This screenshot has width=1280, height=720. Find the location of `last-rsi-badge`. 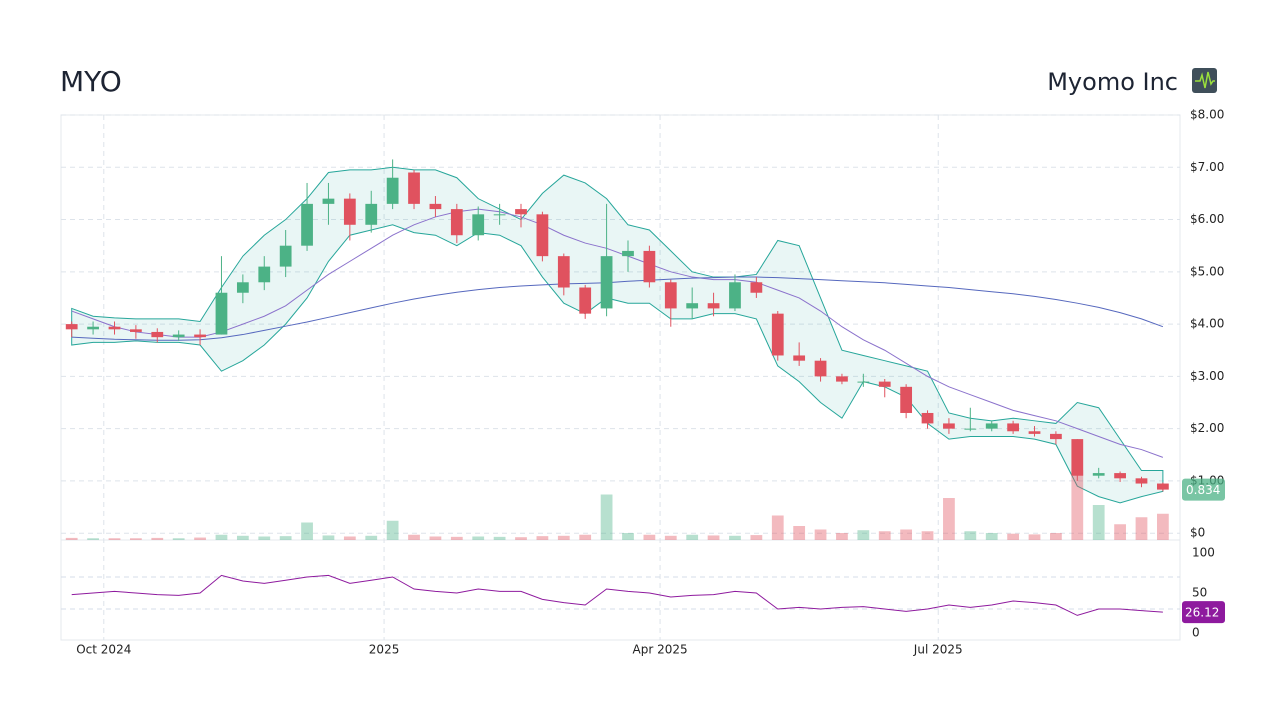

last-rsi-badge is located at coordinates (1203, 612).